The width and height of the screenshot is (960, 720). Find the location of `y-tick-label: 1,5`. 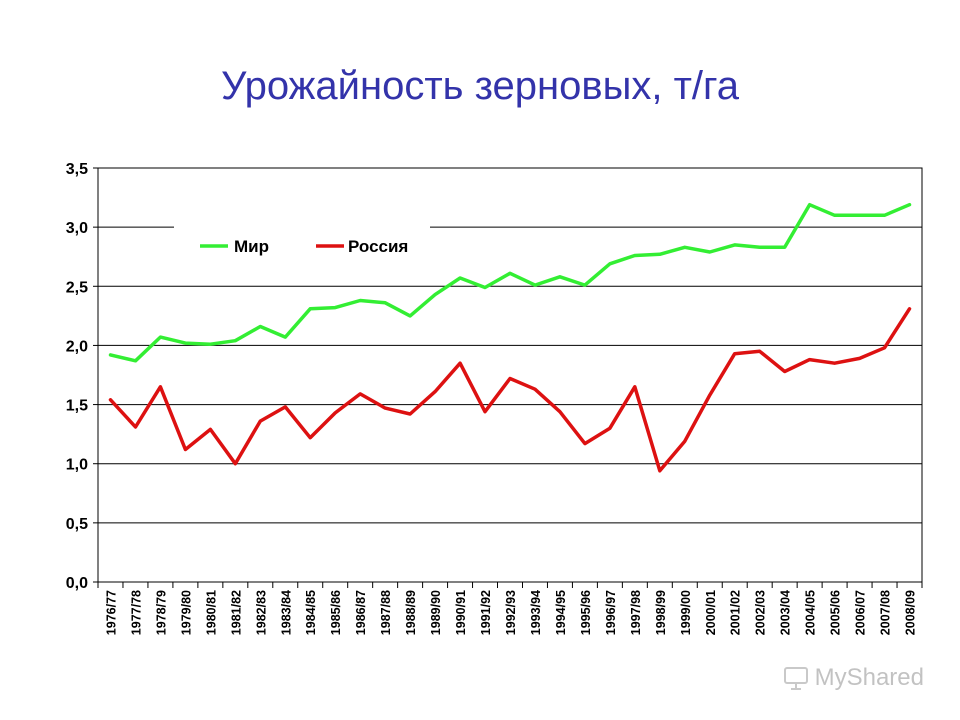

y-tick-label: 1,5 is located at coordinates (77, 406).